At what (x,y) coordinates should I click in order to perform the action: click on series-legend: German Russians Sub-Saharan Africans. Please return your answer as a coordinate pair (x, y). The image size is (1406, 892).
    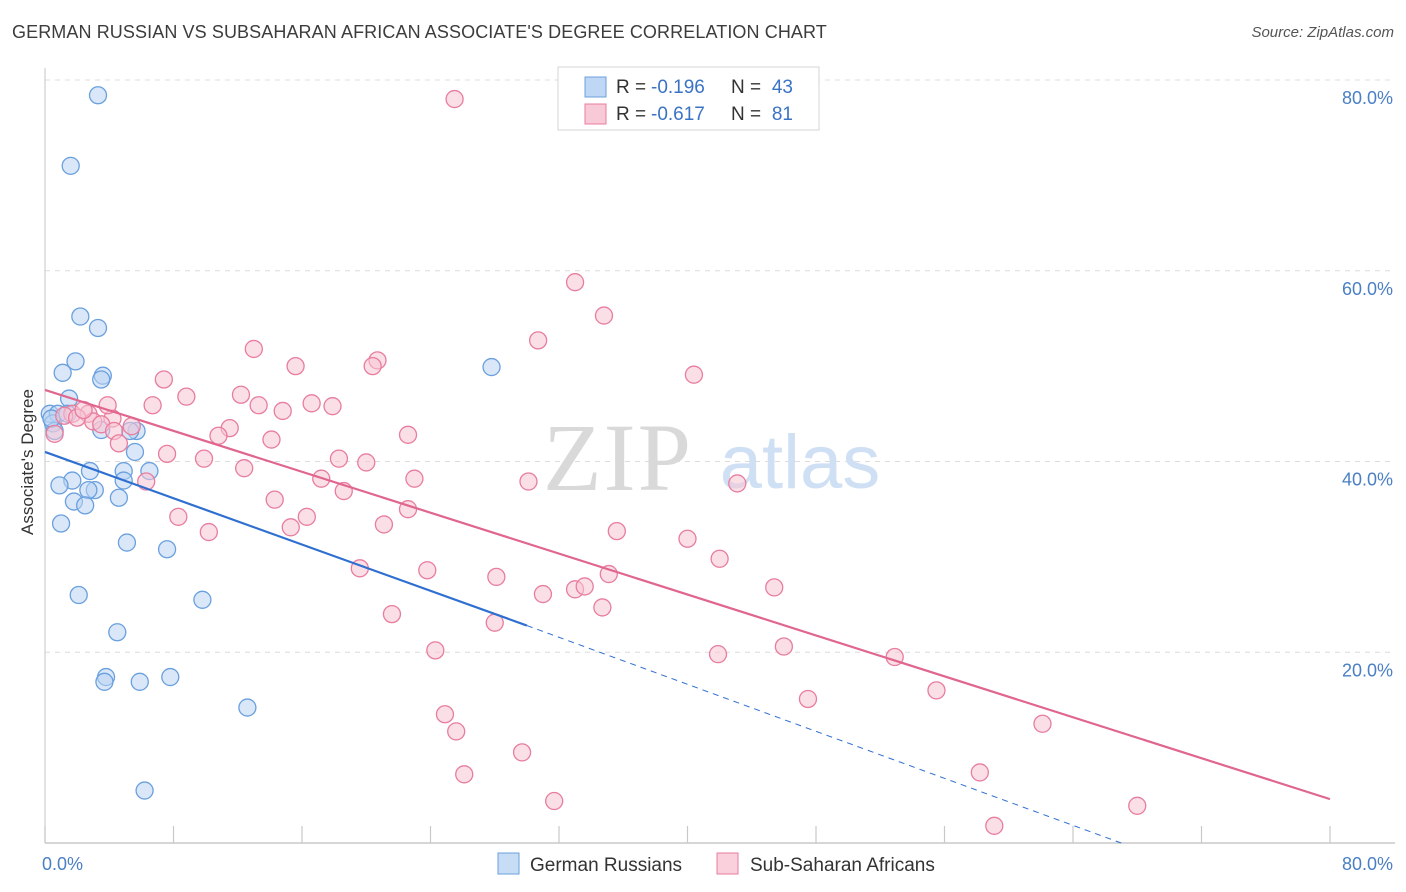
    Looking at the image, I should click on (716, 864).